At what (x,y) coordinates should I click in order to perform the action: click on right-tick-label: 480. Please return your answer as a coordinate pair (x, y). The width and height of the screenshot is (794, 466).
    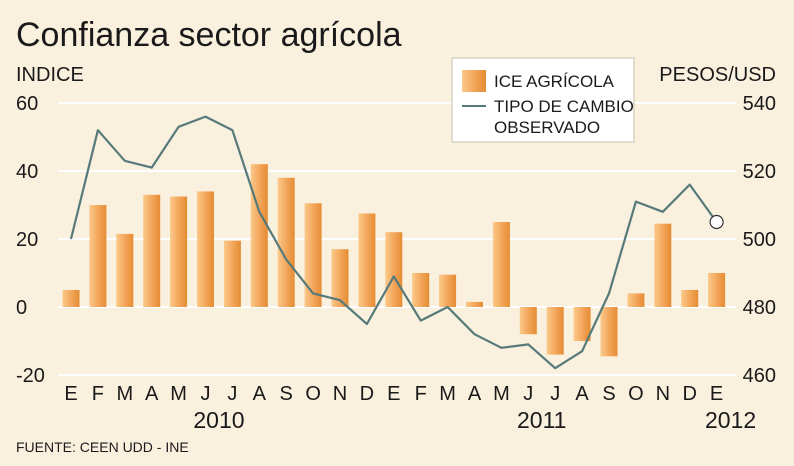
    Looking at the image, I should click on (759, 308).